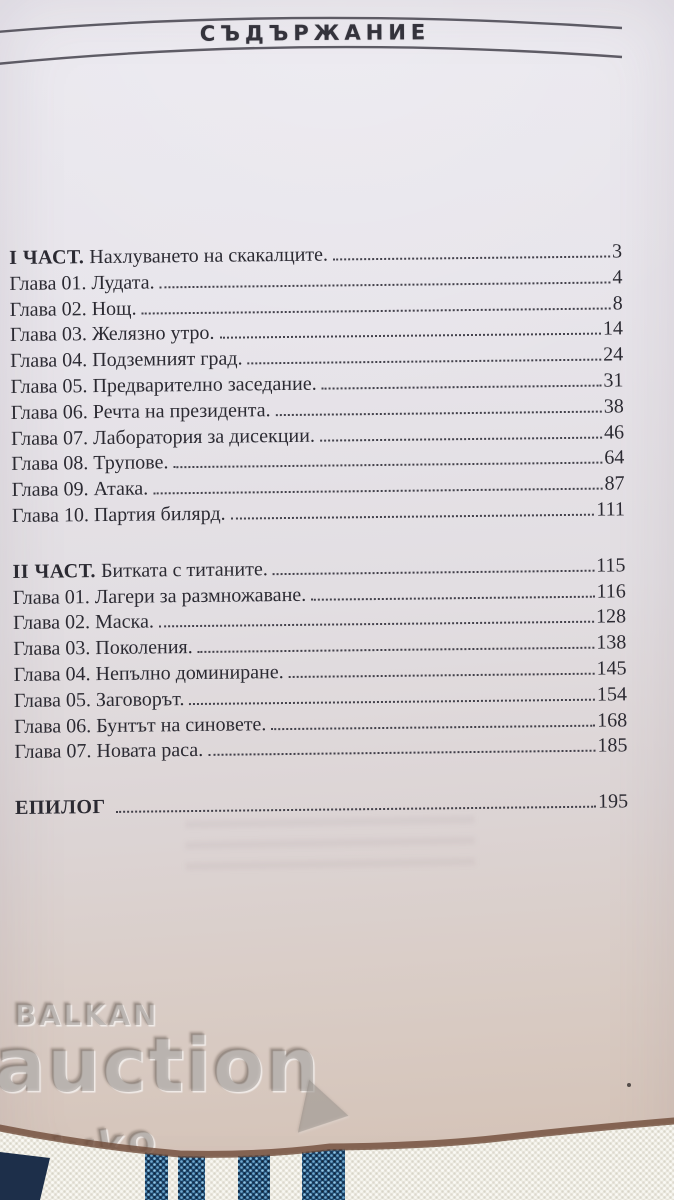  What do you see at coordinates (613, 406) in the screenshot?
I see `page-number: 38` at bounding box center [613, 406].